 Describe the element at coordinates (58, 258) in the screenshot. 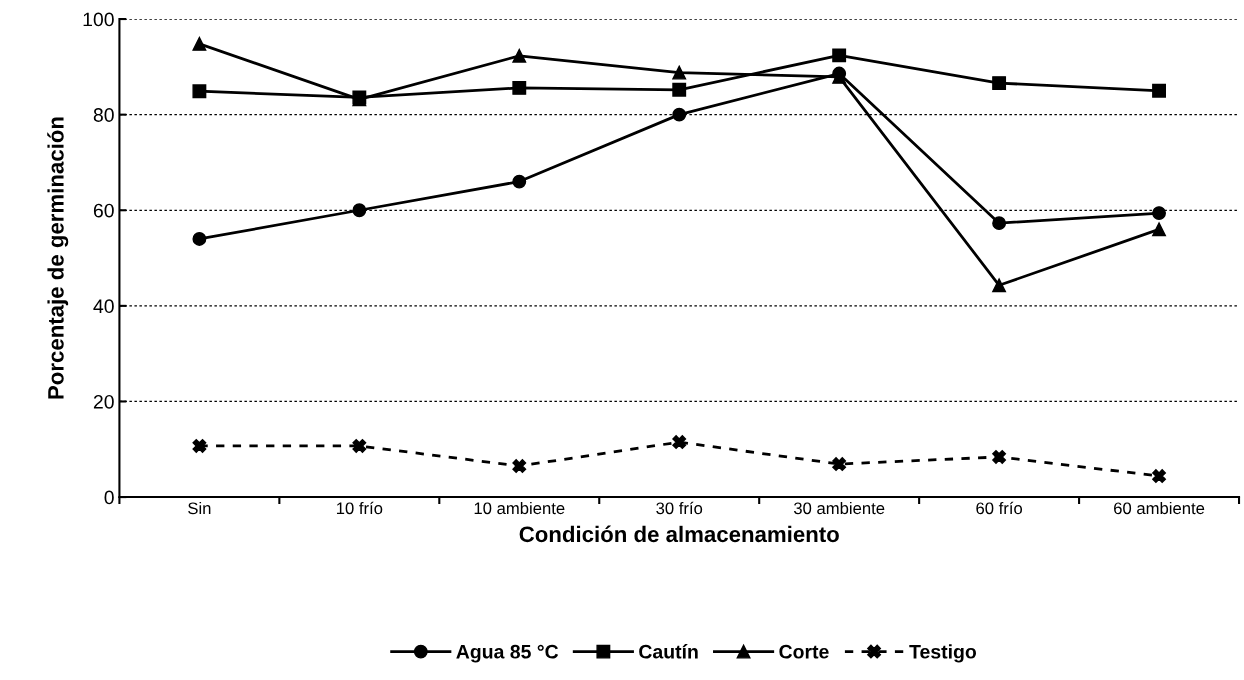

I see `y-axis-title: Porcentaje de germinación` at that location.